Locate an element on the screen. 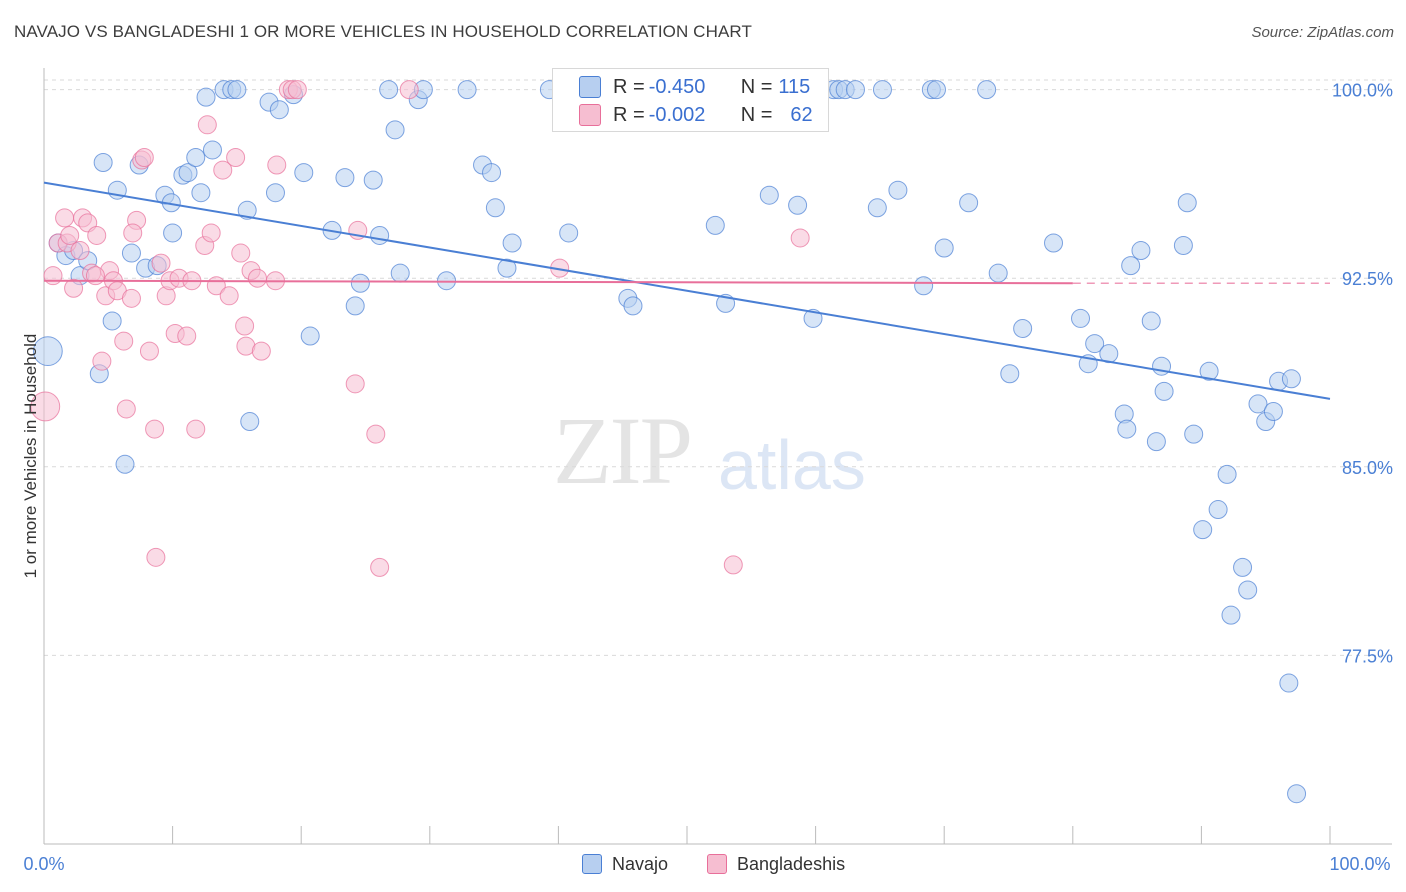 This screenshot has height=892, width=1406. bangladeshi-legend-swatch is located at coordinates (717, 864).